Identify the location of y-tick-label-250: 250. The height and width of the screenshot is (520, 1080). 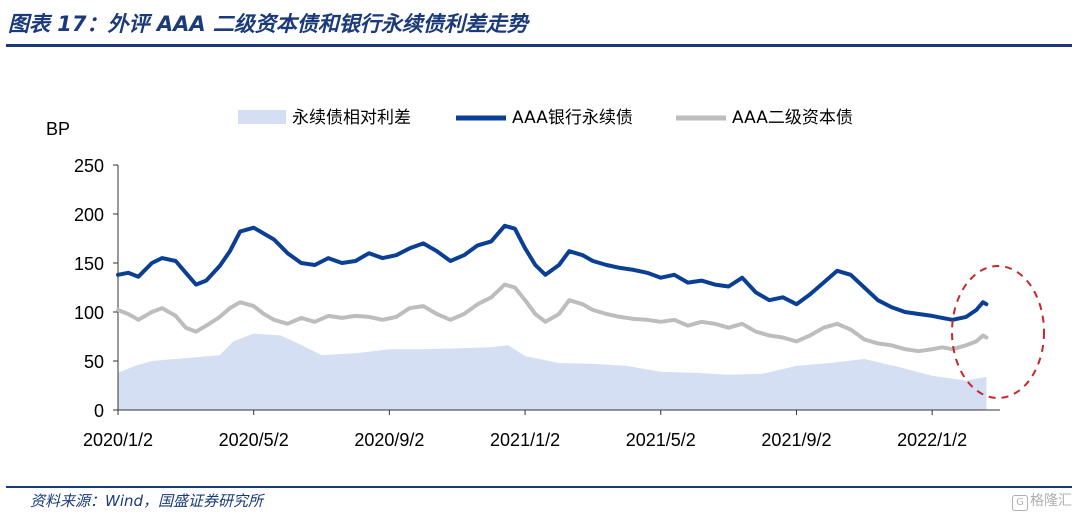
(89, 166).